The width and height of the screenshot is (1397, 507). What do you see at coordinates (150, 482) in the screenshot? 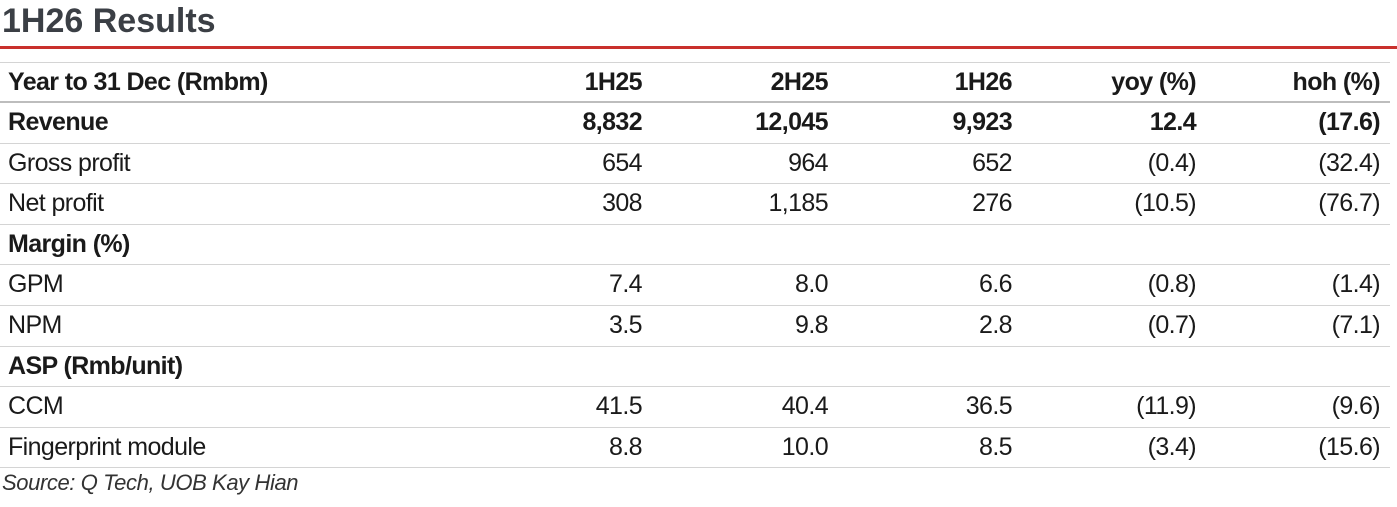
I see `source: Source: Q Tech, UOB Kay Hian` at bounding box center [150, 482].